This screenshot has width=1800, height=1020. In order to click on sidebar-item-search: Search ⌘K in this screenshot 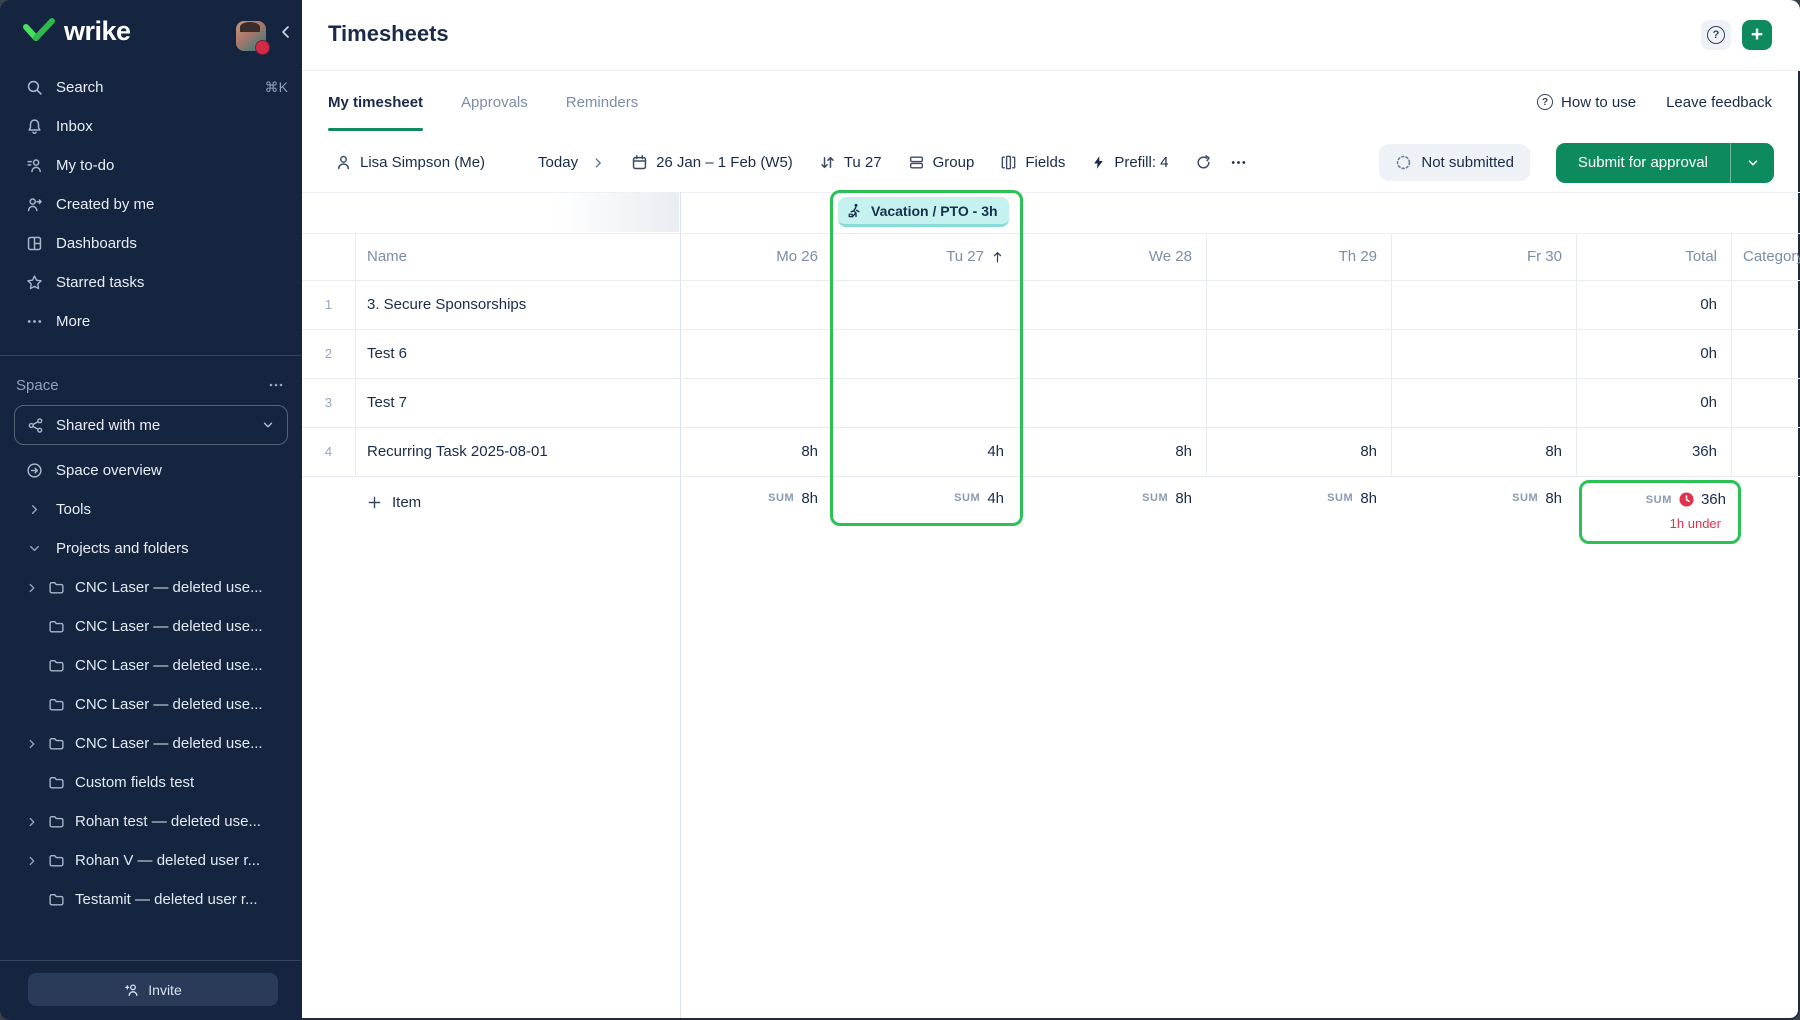, I will do `click(151, 87)`.